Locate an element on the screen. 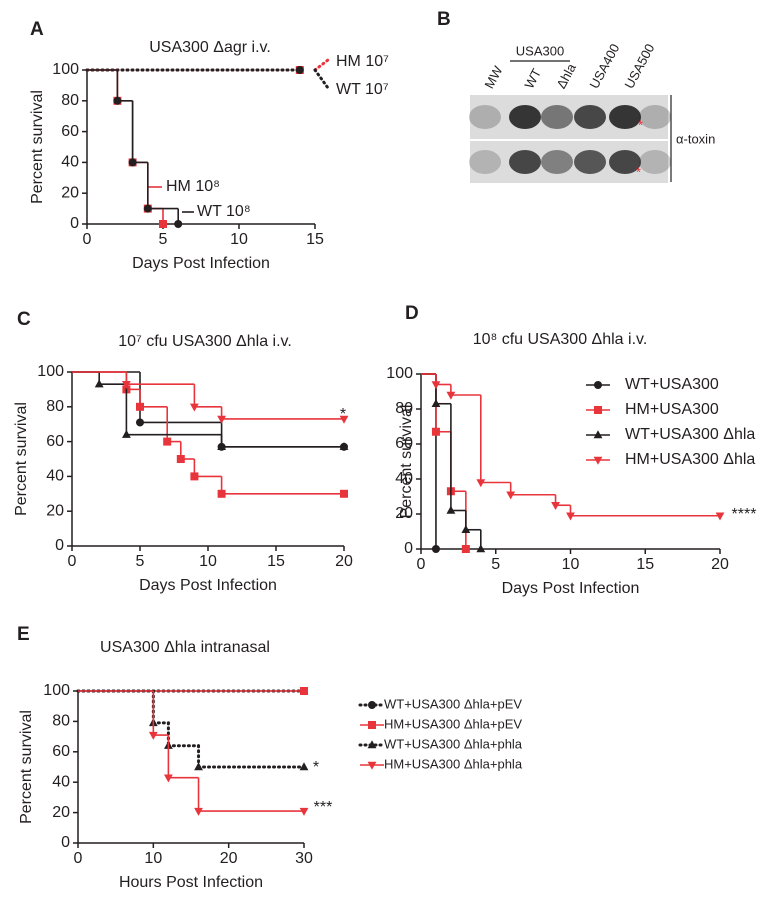 This screenshot has width=769, height=898. chart-title: 10⁸ cfu USA300 Δhla i.v. is located at coordinates (560, 339).